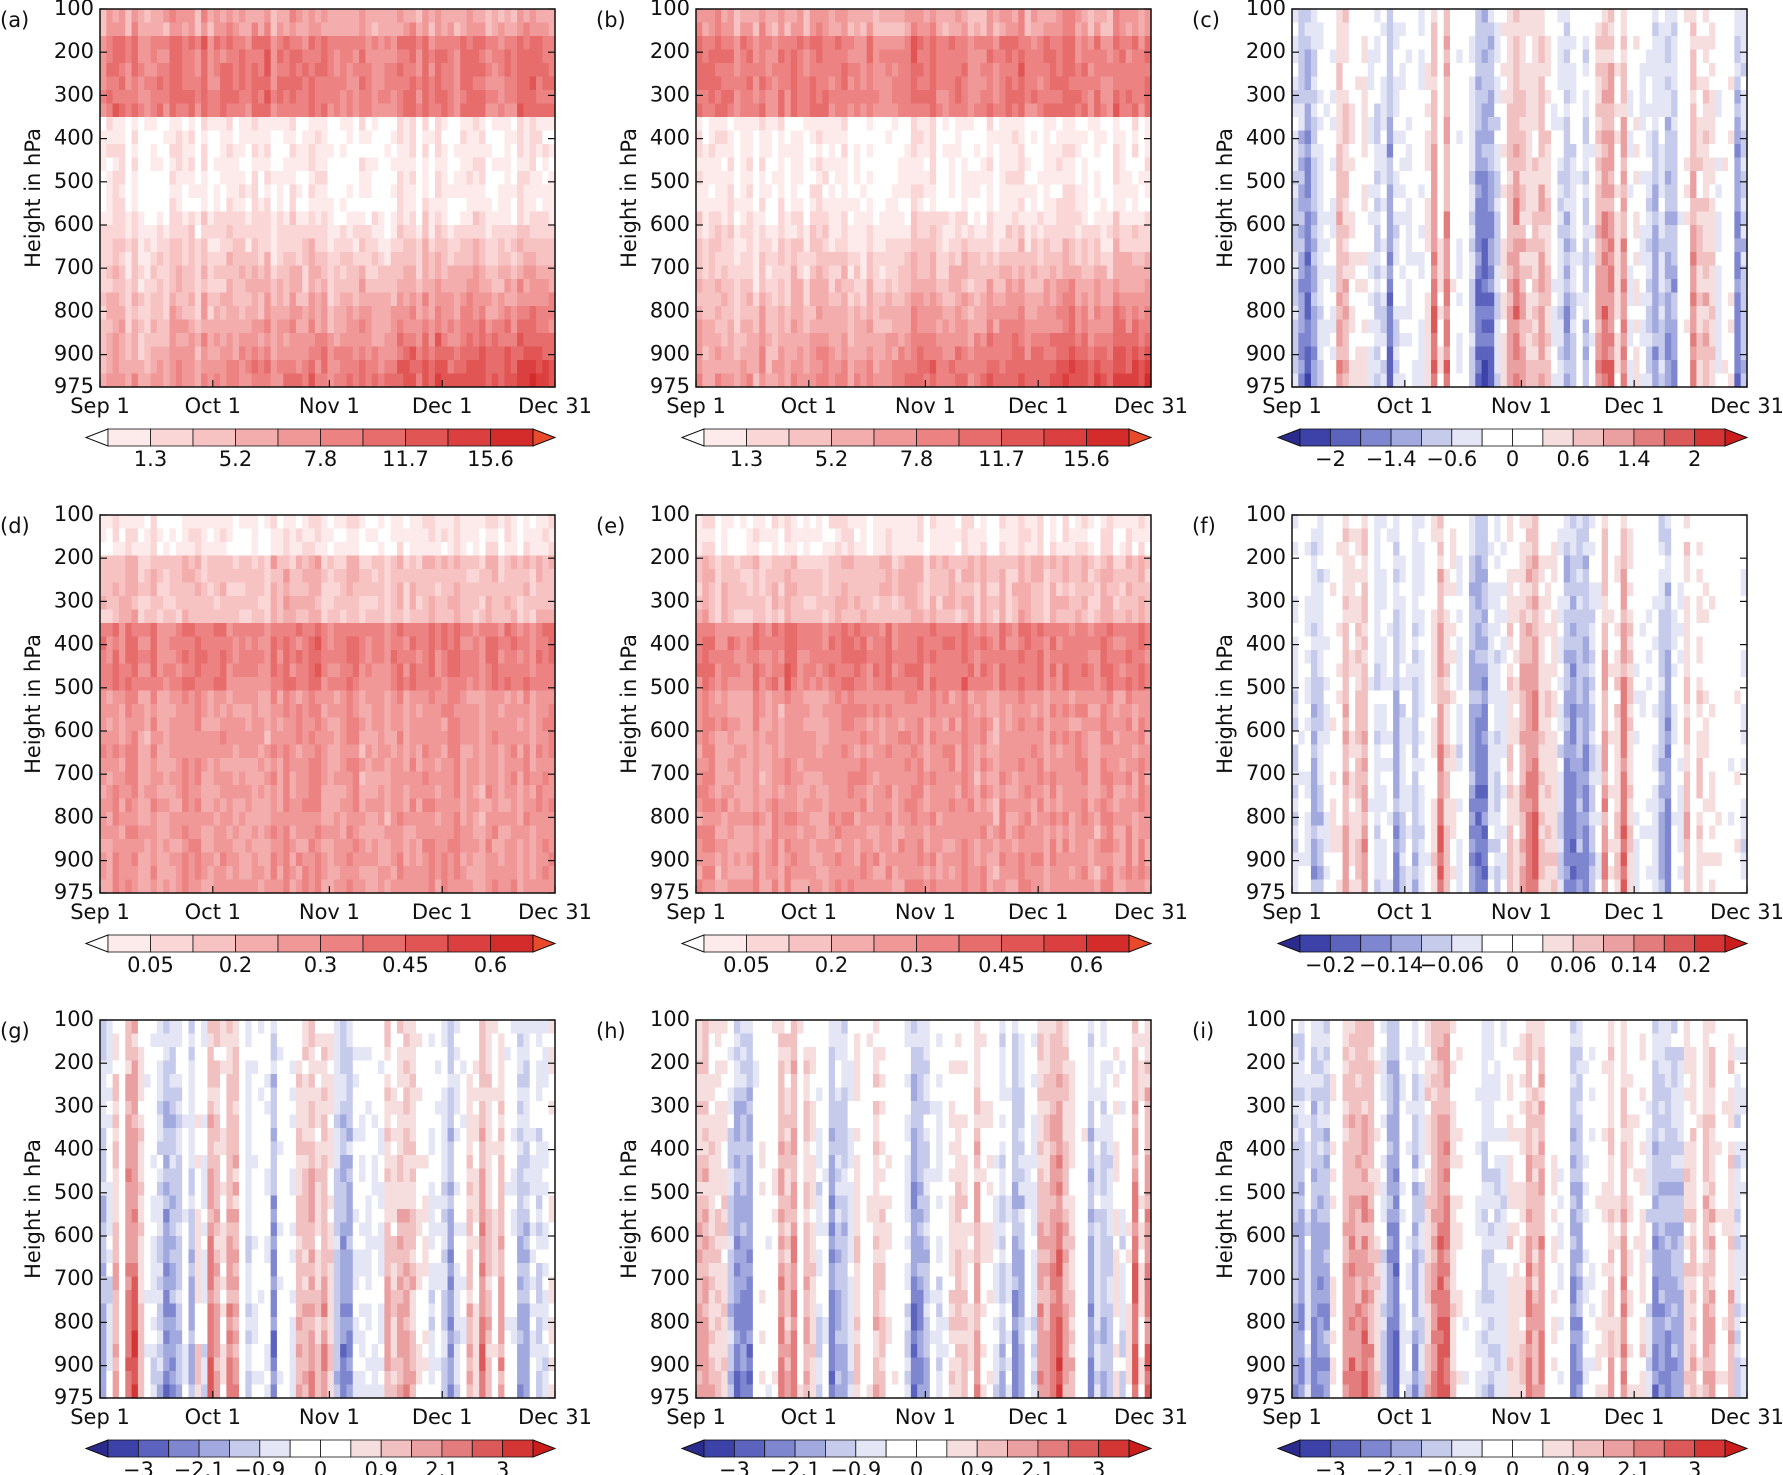 The image size is (1783, 1475). What do you see at coordinates (670, 267) in the screenshot?
I see `y-tick-label: 700` at bounding box center [670, 267].